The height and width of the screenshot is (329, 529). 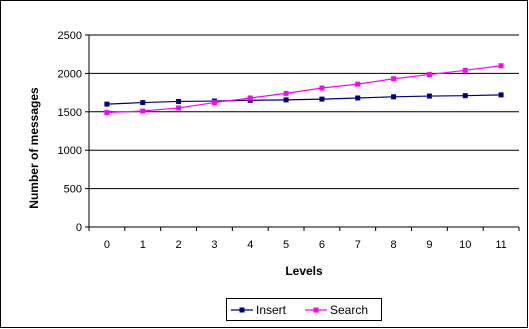 What do you see at coordinates (70, 132) in the screenshot?
I see `y-tick-labels: 0 500 1000 1500 2000 2500` at bounding box center [70, 132].